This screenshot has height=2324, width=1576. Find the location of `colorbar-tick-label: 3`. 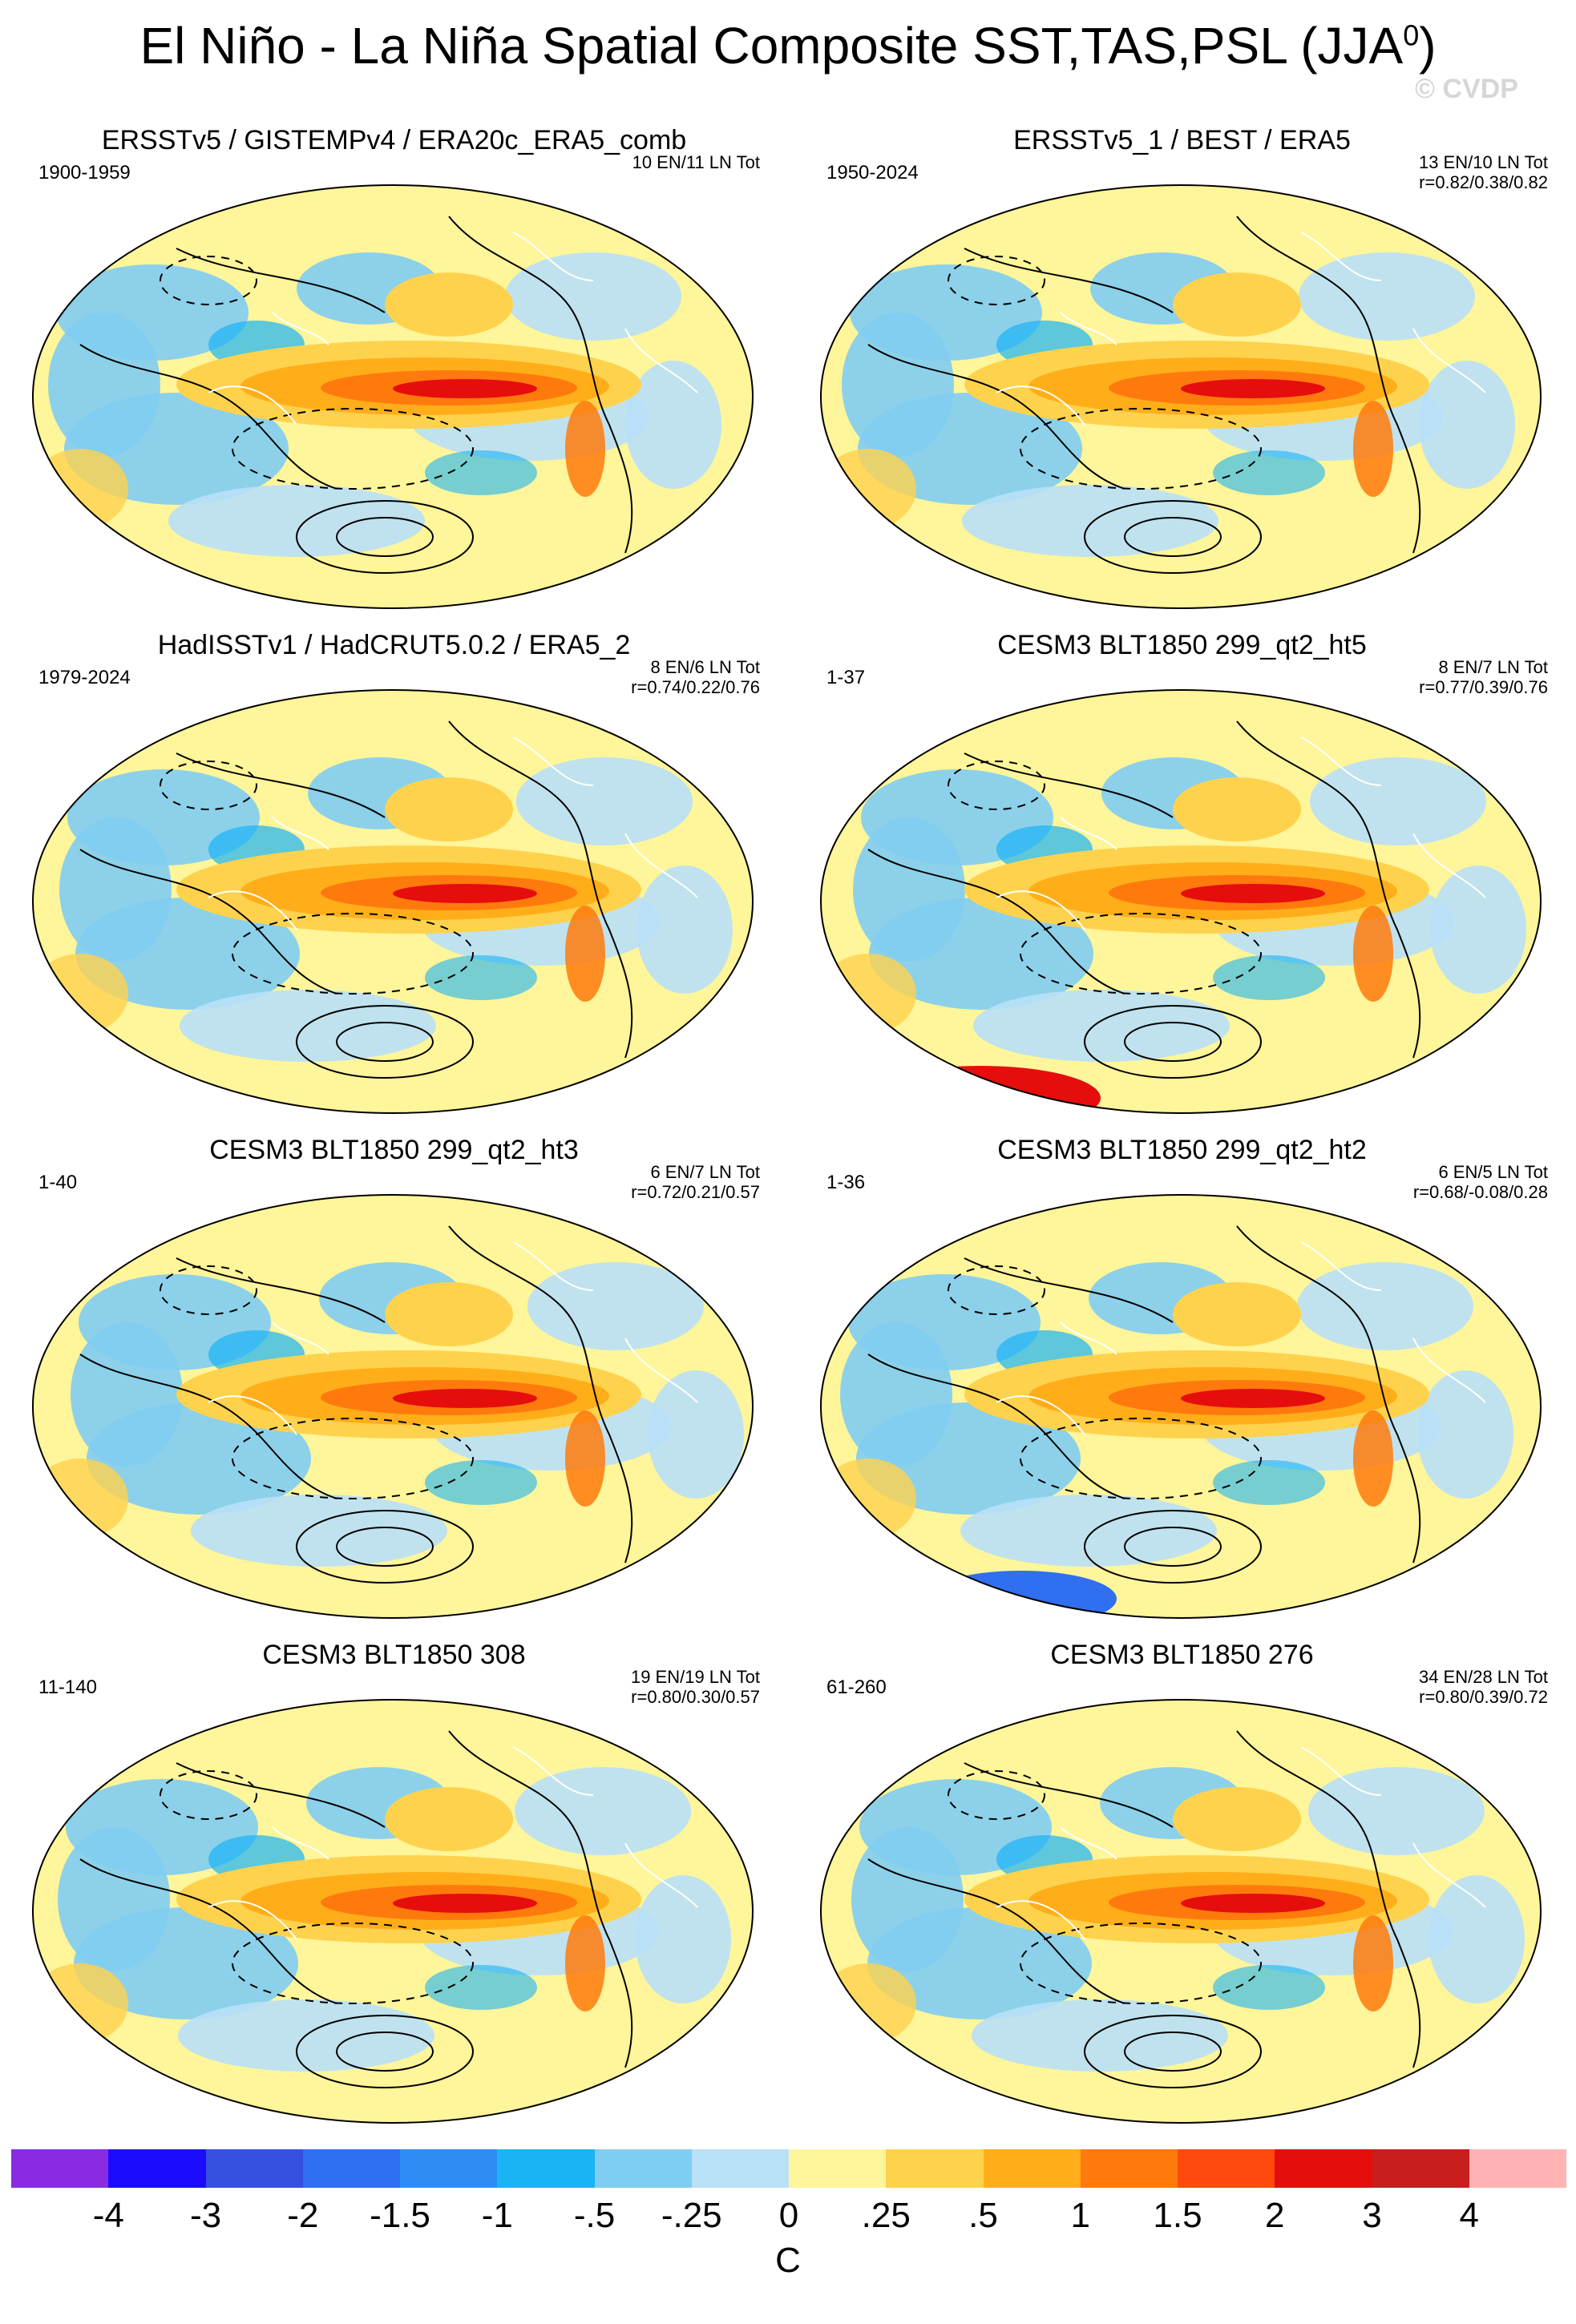

colorbar-tick-label: 3 is located at coordinates (1372, 2215).